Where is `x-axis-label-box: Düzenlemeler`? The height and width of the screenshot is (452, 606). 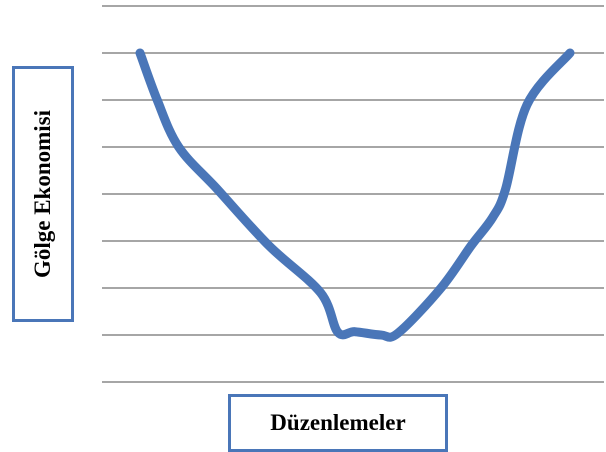 x-axis-label-box: Düzenlemeler is located at coordinates (338, 423).